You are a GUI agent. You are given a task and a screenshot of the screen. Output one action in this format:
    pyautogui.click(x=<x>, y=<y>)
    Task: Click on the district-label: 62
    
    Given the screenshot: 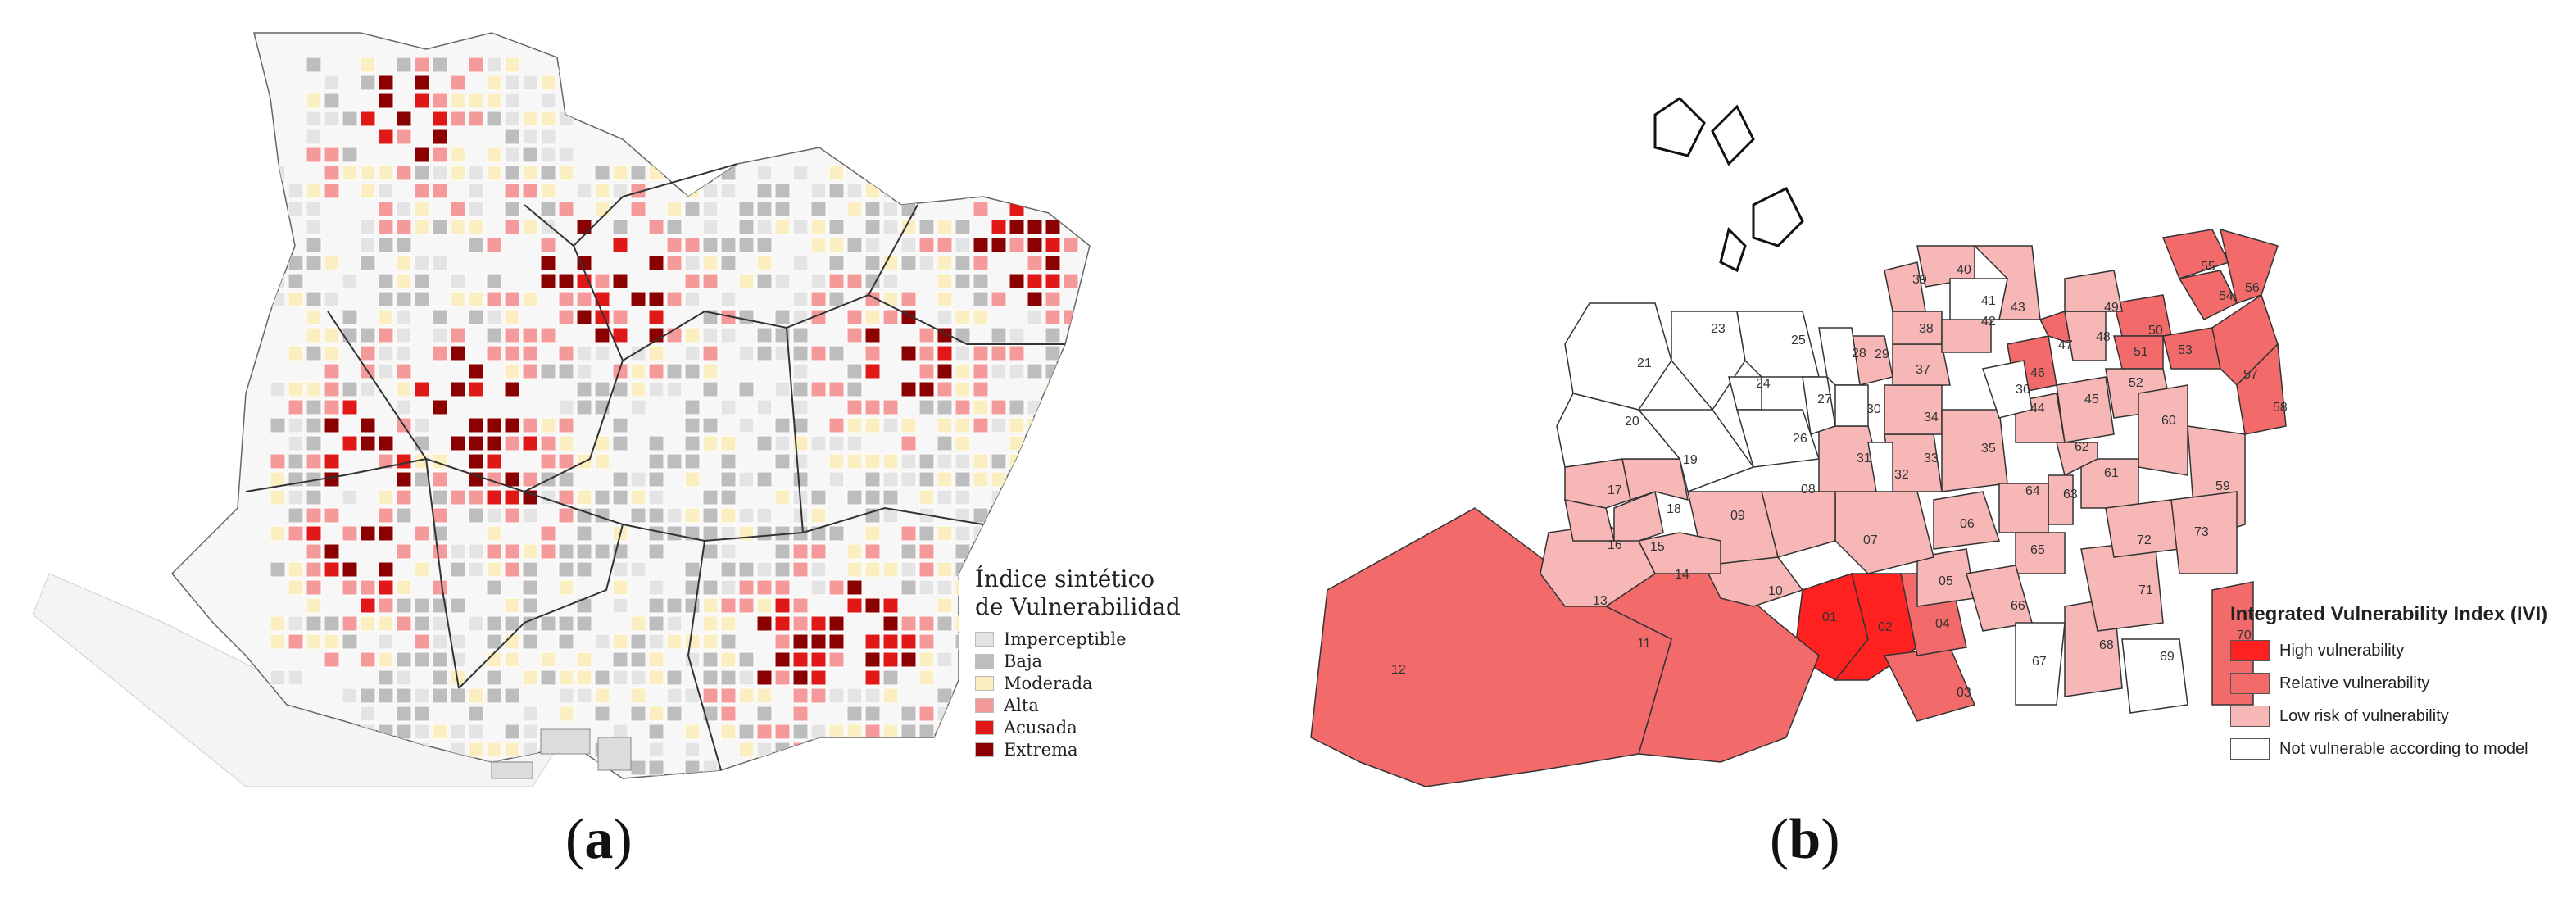 What is the action you would take?
    pyautogui.click(x=2082, y=447)
    